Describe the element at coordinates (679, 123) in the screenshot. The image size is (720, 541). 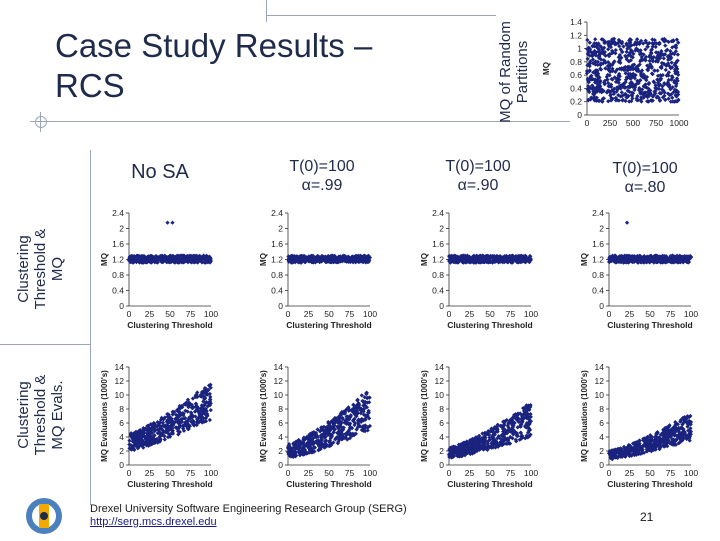
I see `x-tick-label: 1000` at that location.